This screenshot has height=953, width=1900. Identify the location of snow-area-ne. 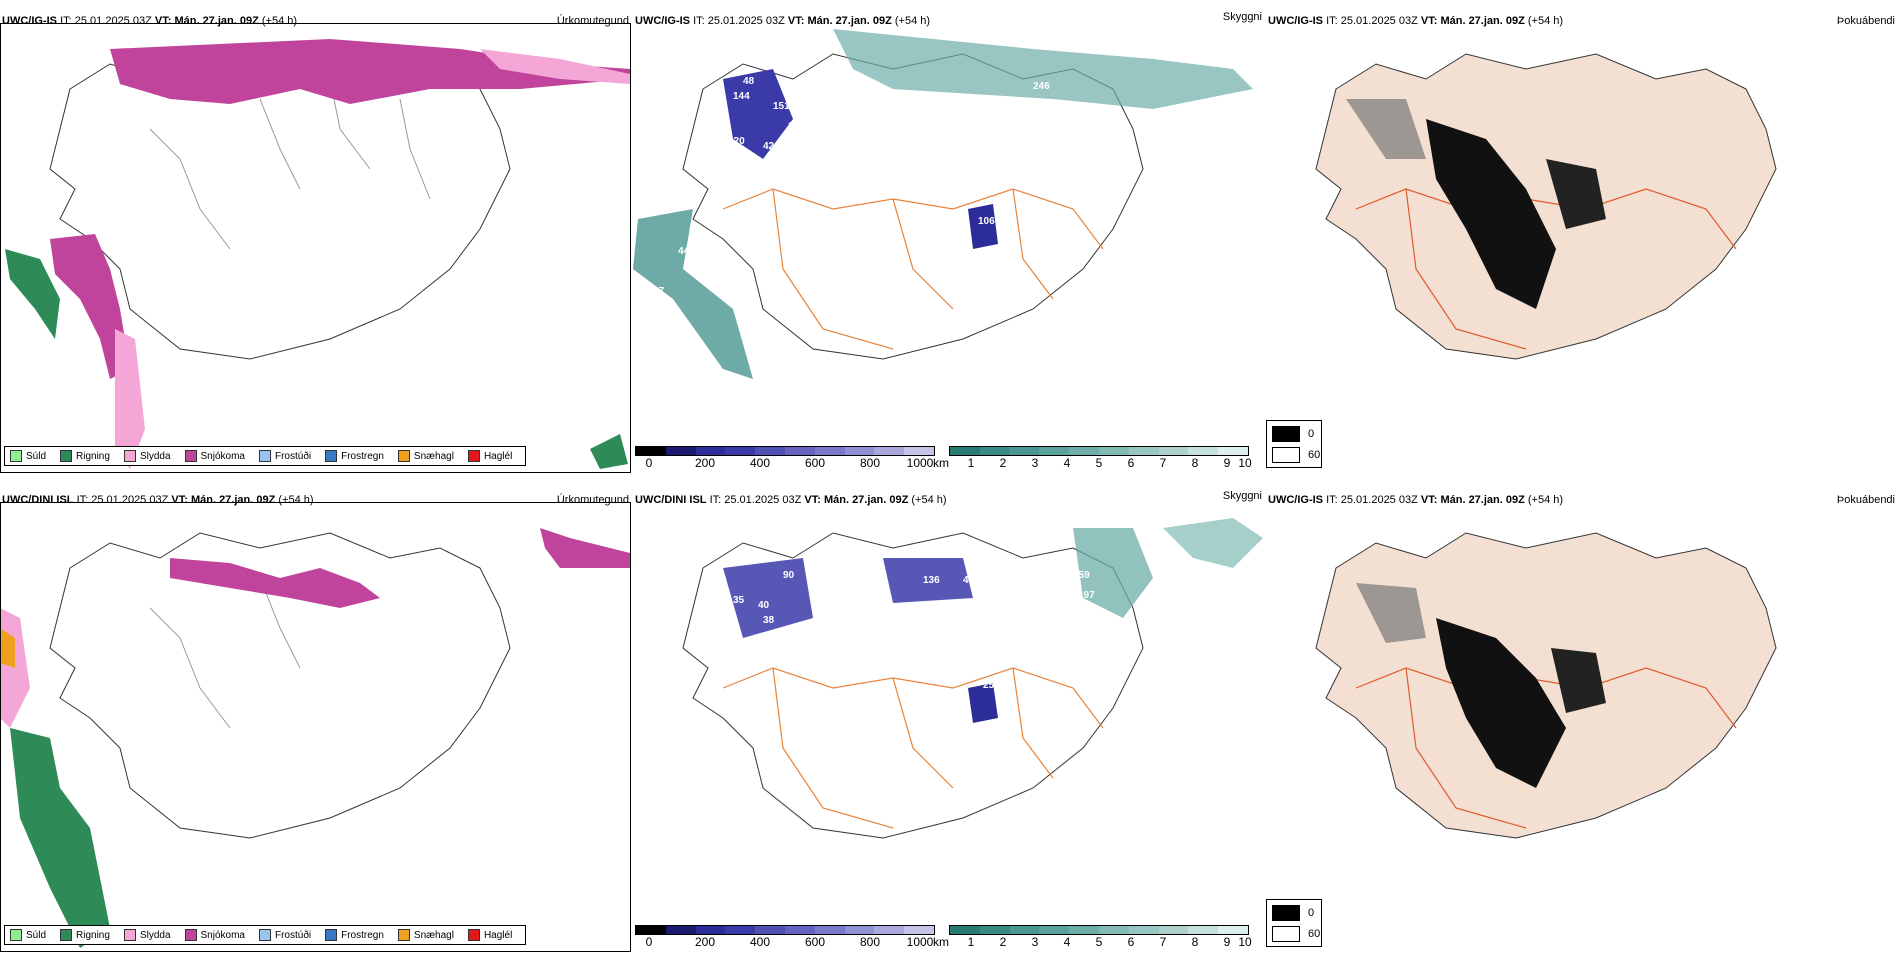
(585, 548).